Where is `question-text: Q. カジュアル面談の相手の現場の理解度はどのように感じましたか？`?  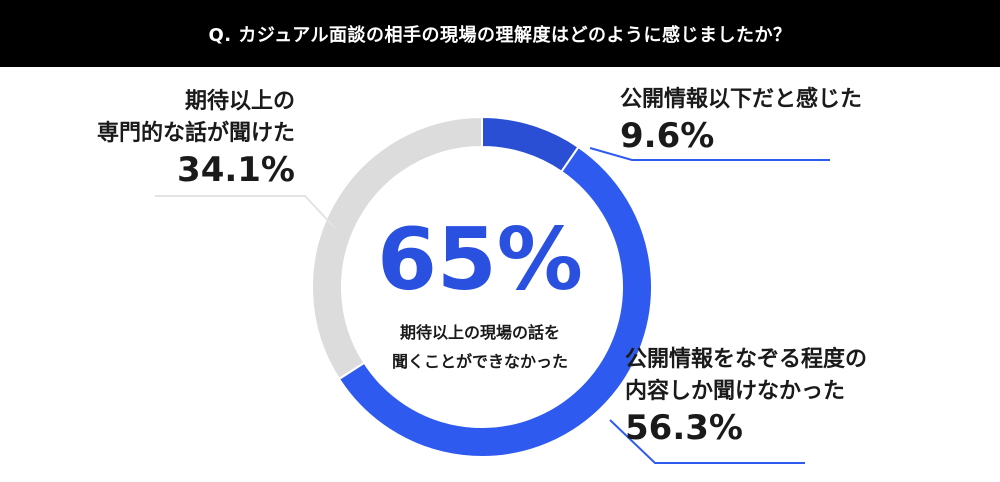
question-text: Q. カジュアル面談の相手の現場の理解度はどのように感じましたか？ is located at coordinates (500, 35).